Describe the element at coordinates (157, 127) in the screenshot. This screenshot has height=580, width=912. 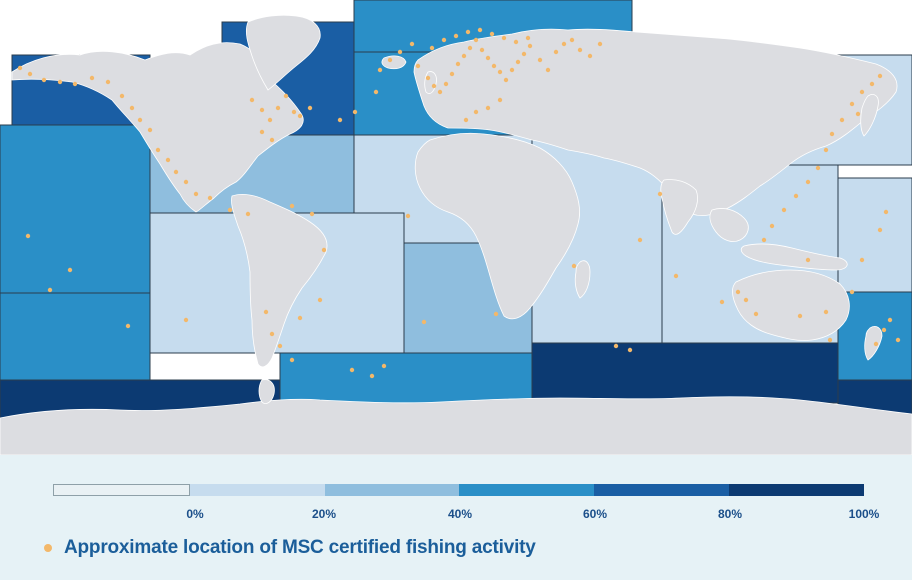
I see `land-north-america` at that location.